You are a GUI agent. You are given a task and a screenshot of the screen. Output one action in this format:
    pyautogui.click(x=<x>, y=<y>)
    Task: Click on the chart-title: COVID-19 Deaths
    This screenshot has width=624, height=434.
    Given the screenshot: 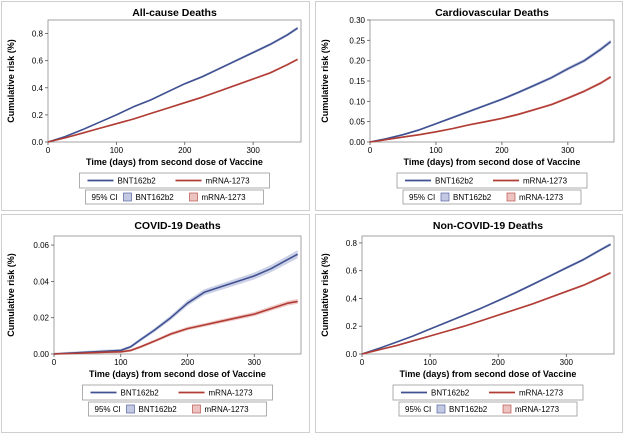 What is the action you would take?
    pyautogui.click(x=177, y=226)
    